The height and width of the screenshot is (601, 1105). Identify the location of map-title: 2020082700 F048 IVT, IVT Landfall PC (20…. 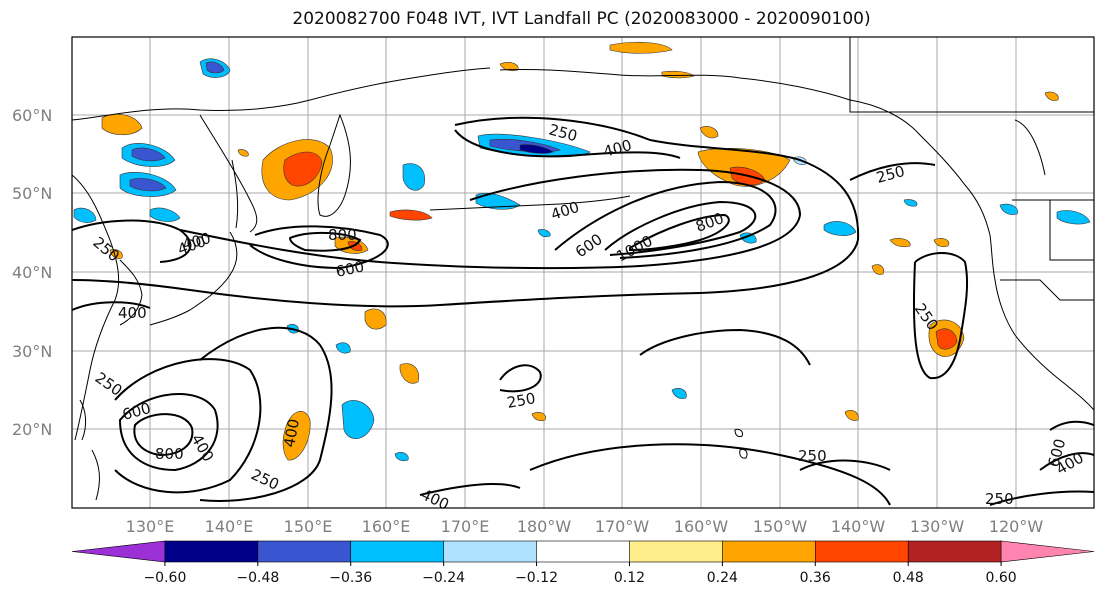
(581, 19).